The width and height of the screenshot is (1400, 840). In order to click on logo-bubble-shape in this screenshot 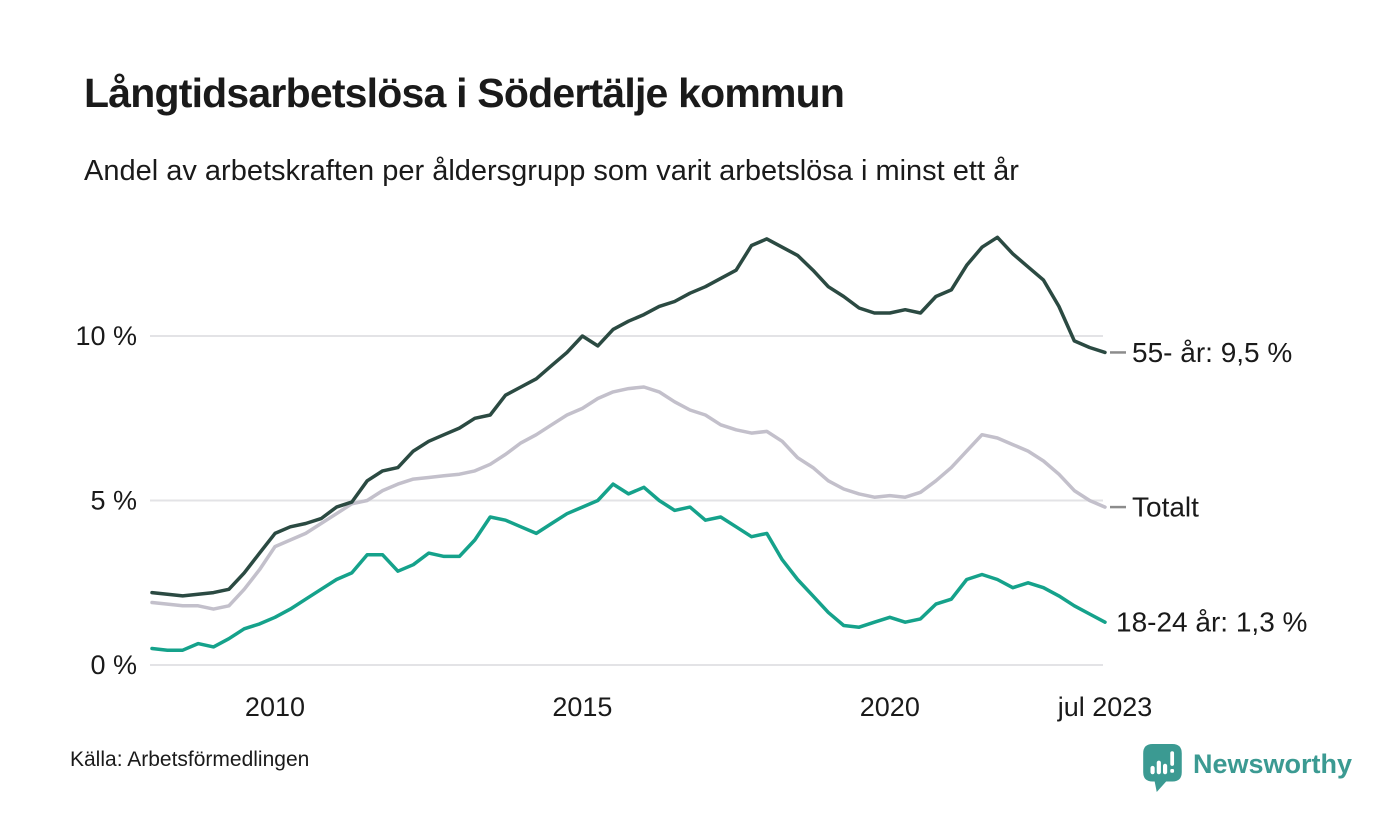, I will do `click(1162, 768)`.